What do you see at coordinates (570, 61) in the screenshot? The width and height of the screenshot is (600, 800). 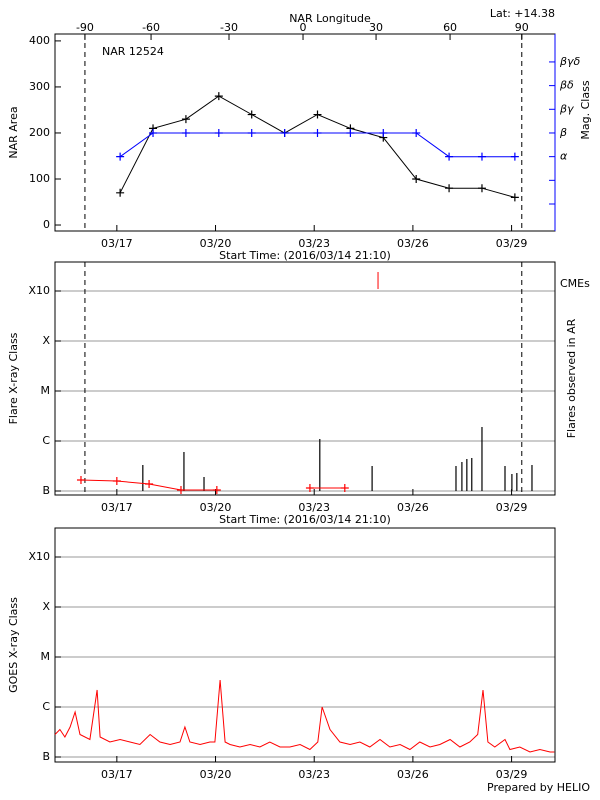 I see `y2-tick-label: βγδ` at bounding box center [570, 61].